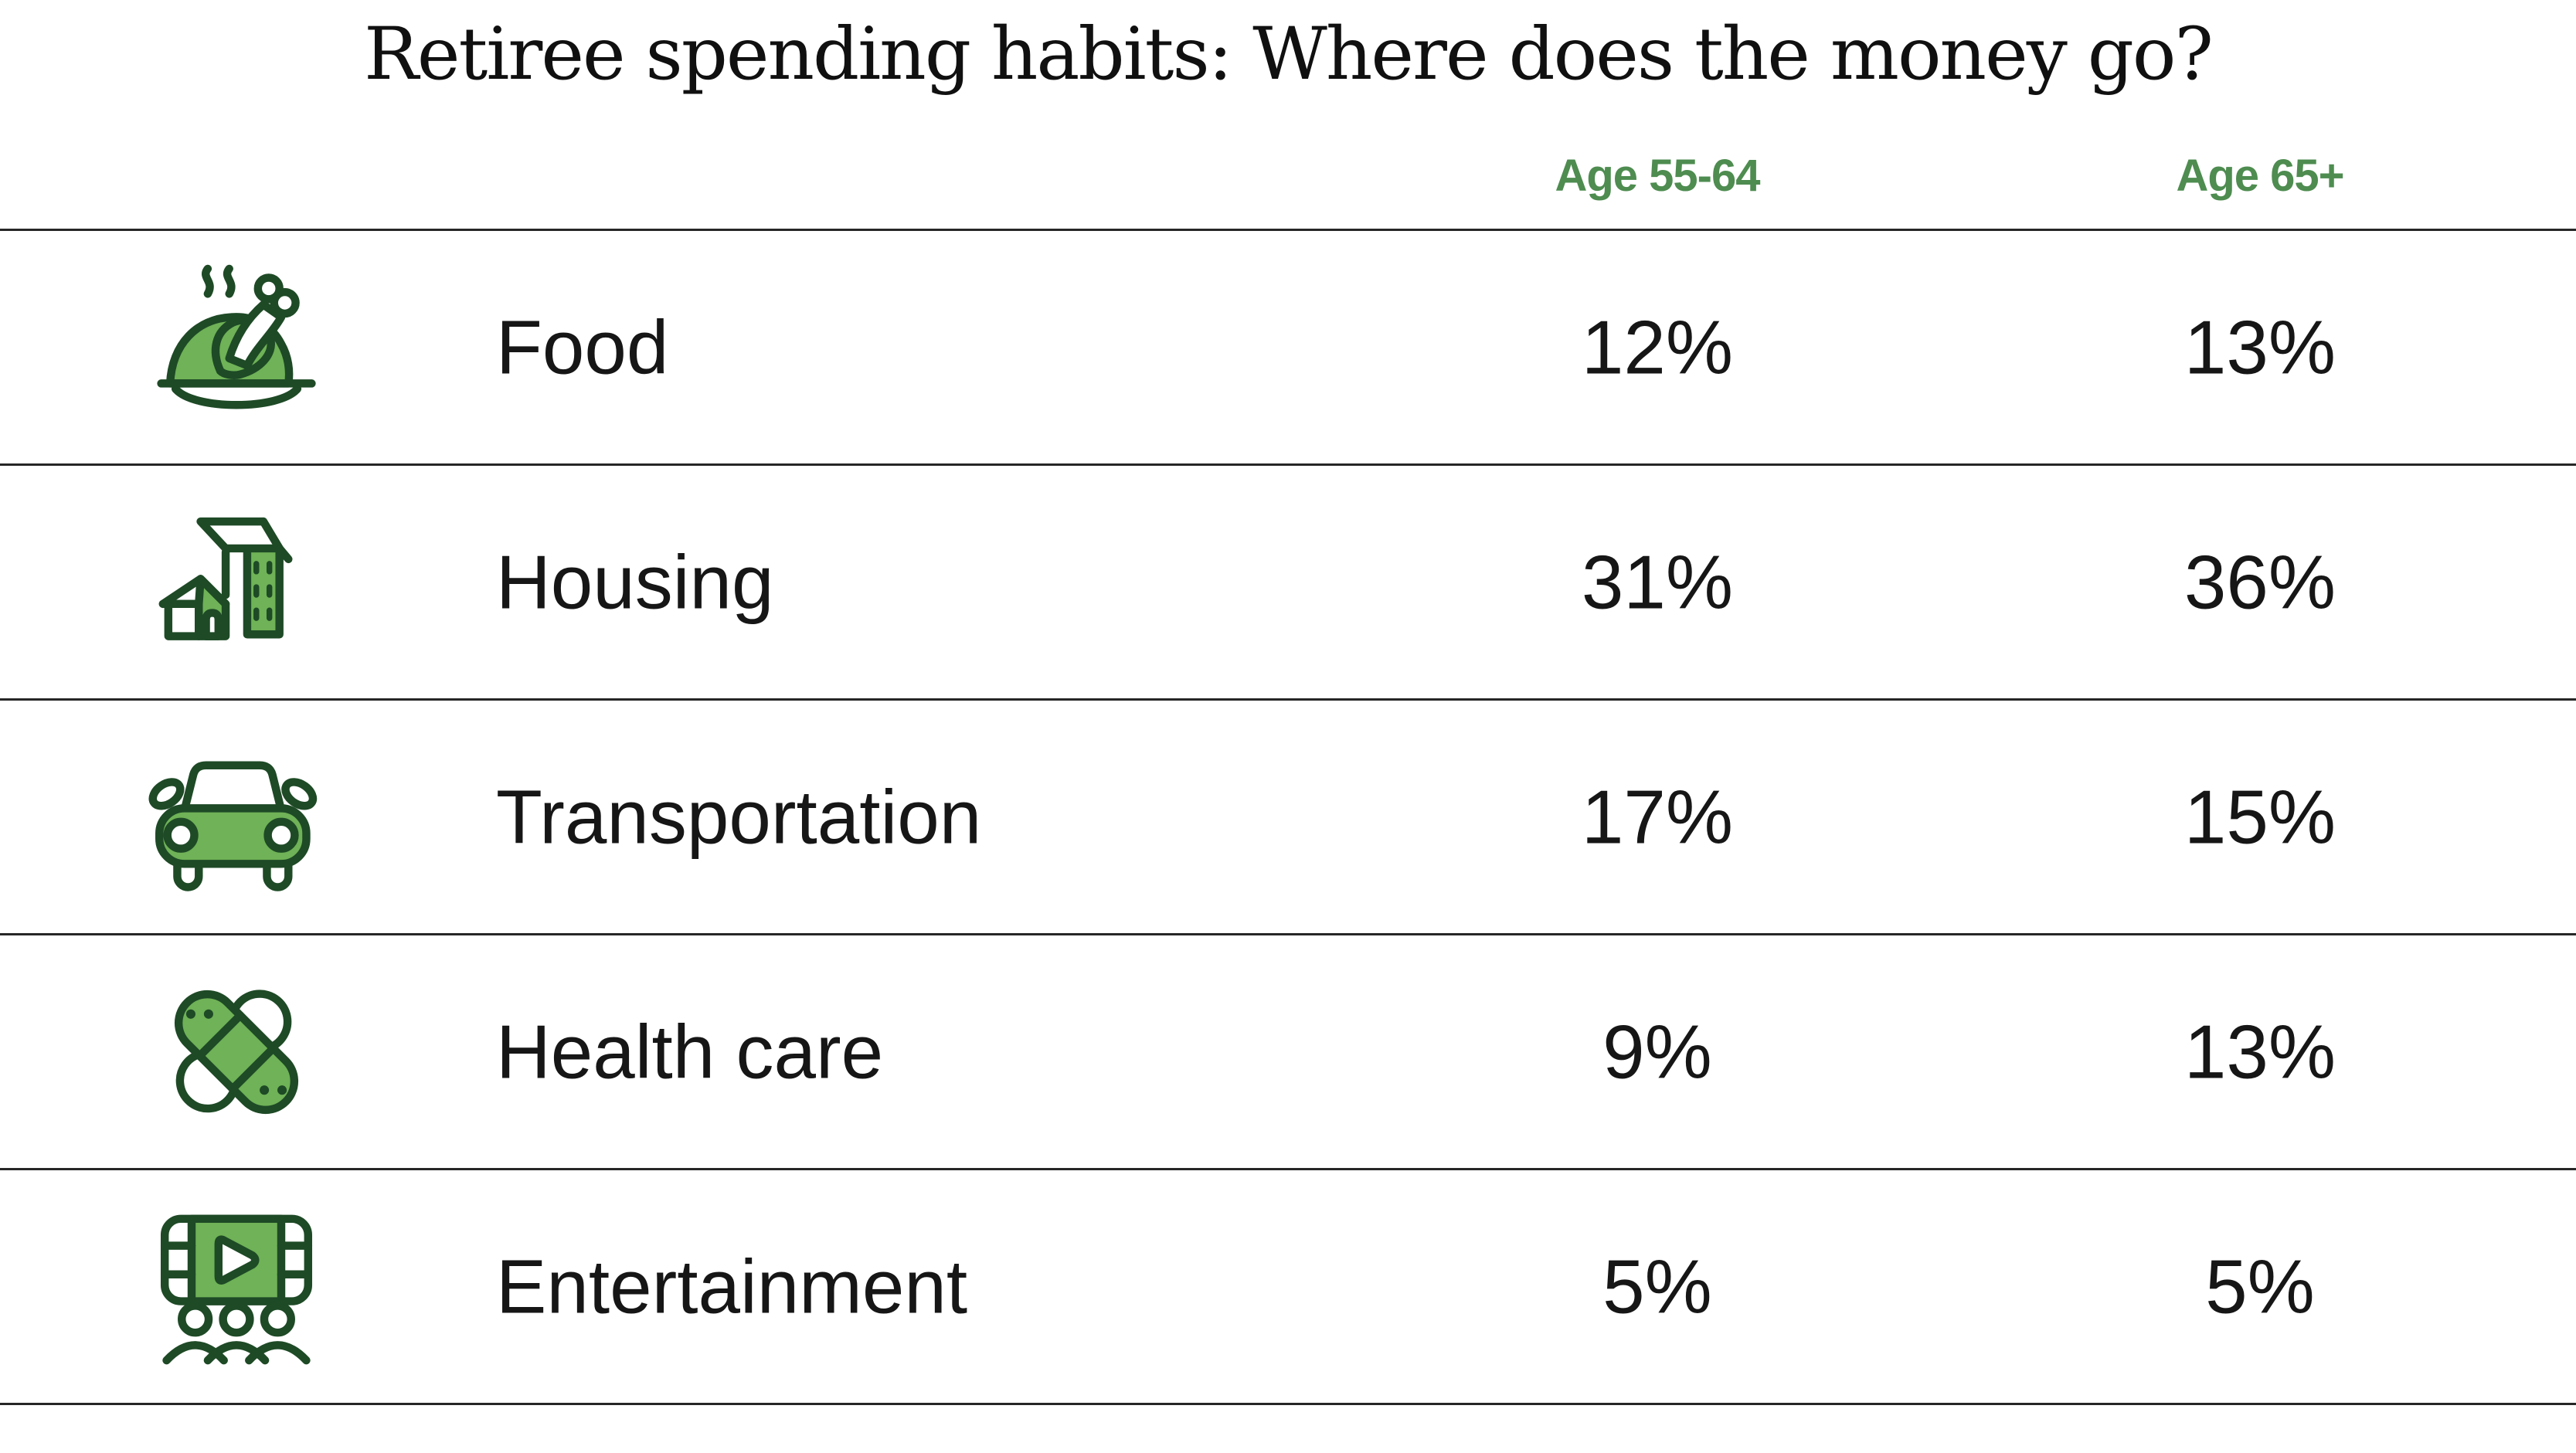 This screenshot has height=1453, width=2576. Describe the element at coordinates (1657, 1051) in the screenshot. I see `value-age-55-64: 9%` at that location.